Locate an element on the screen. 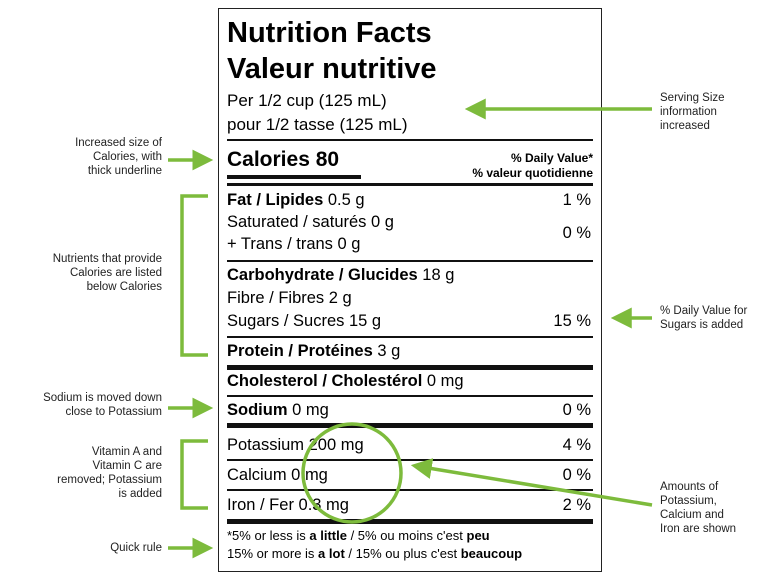 This screenshot has height=574, width=776. footnote-text: *5% or less is is located at coordinates (268, 535).